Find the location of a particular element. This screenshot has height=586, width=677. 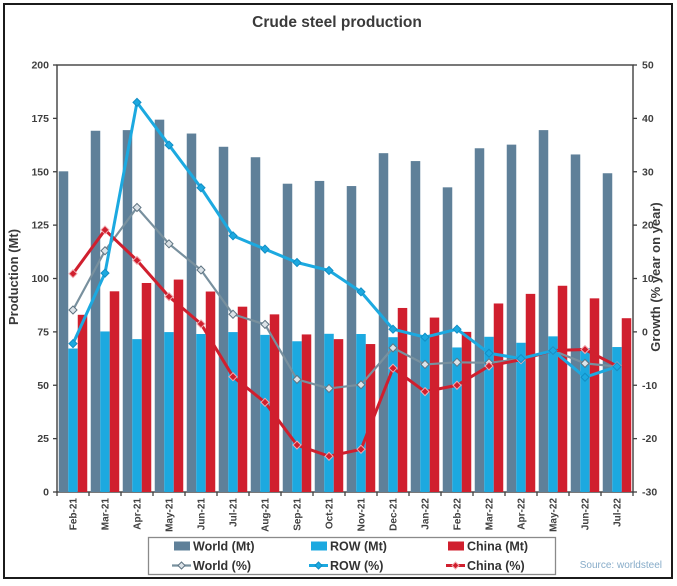

right-axis-title: Growth (% year on year) is located at coordinates (655, 277).